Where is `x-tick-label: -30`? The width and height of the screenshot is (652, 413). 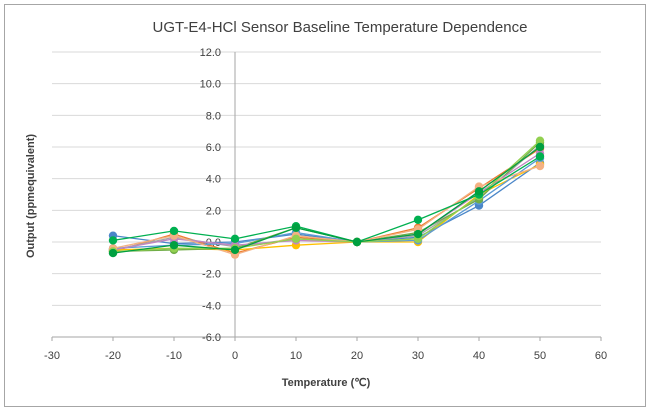 x-tick-label: -30 is located at coordinates (52, 356).